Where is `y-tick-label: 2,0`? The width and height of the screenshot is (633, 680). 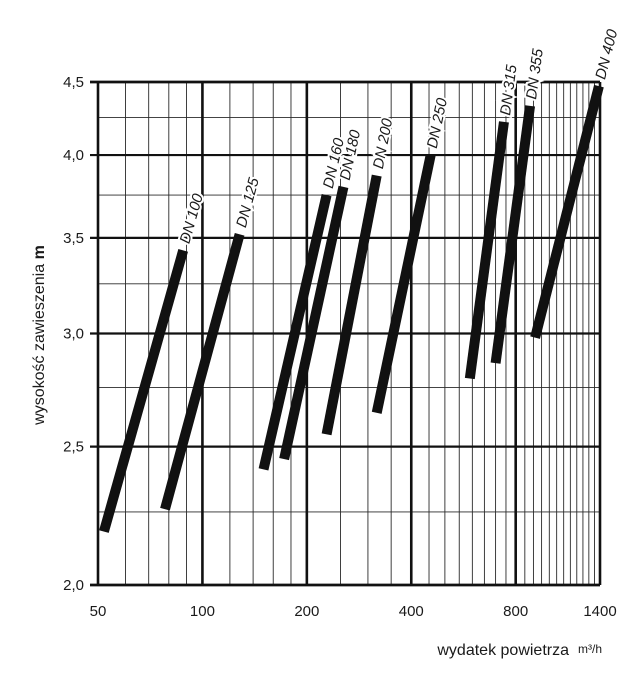
y-tick-label: 2,0 is located at coordinates (73, 585).